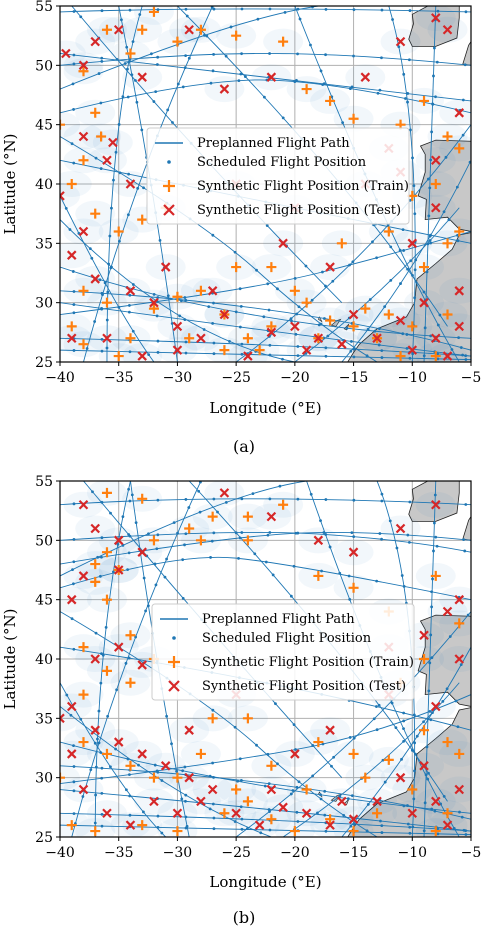 The image size is (488, 932). What do you see at coordinates (278, 176) in the screenshot?
I see `legend-box-a` at bounding box center [278, 176].